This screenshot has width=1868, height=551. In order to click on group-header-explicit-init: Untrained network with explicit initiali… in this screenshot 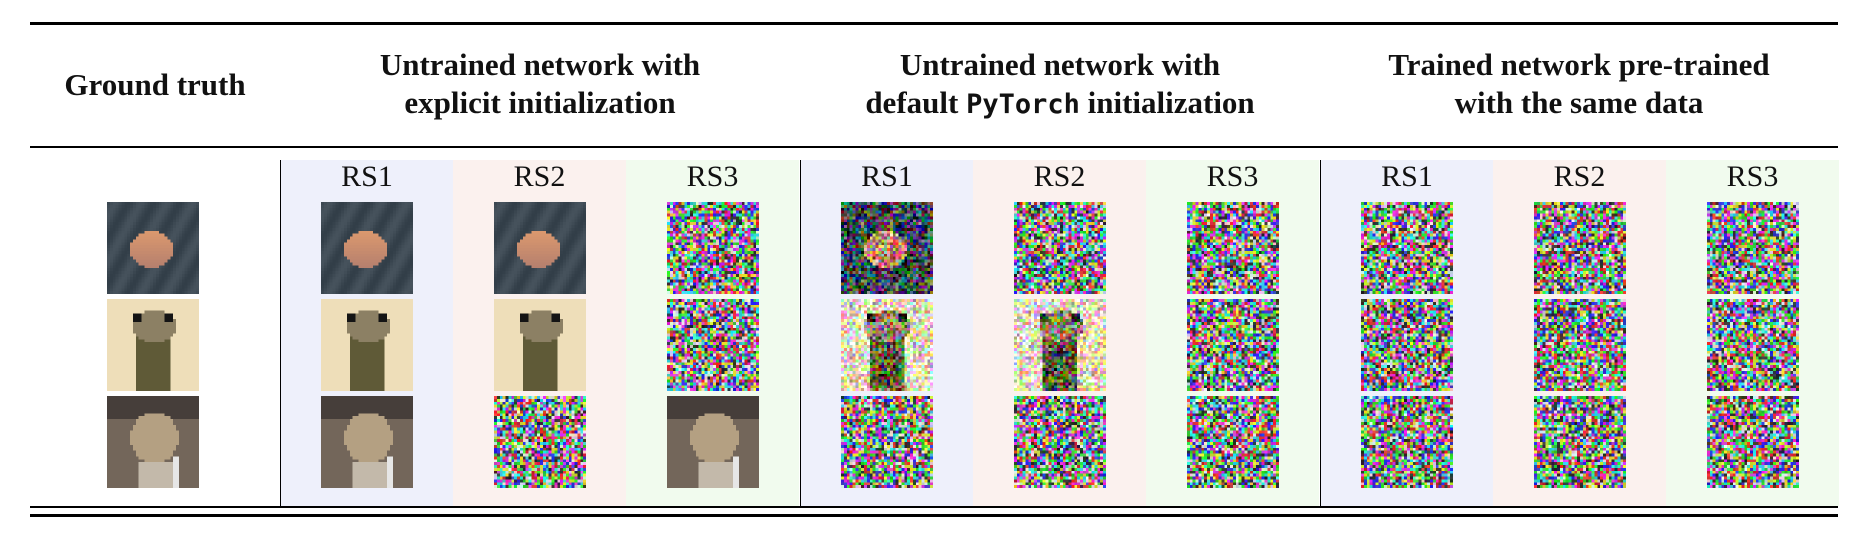, I will do `click(540, 85)`.